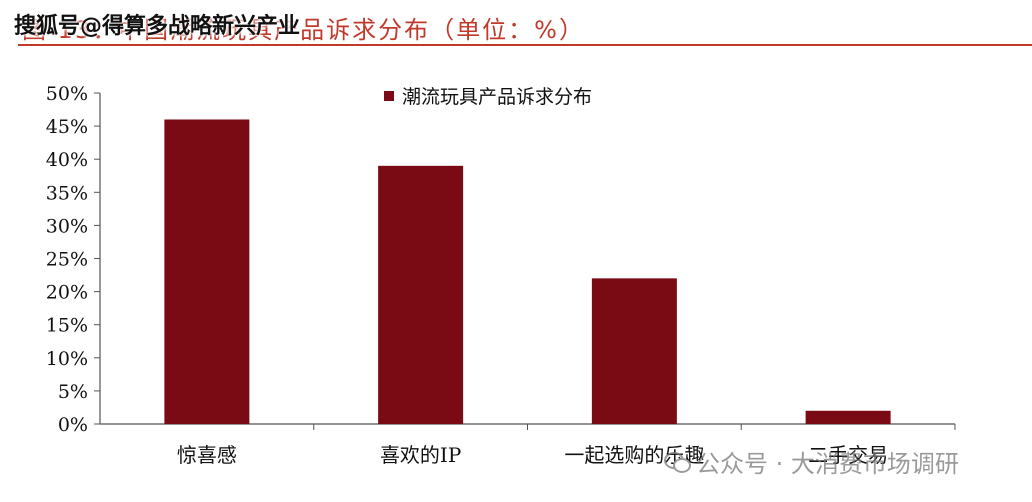  I want to click on y-tick-label: 40%, so click(67, 160).